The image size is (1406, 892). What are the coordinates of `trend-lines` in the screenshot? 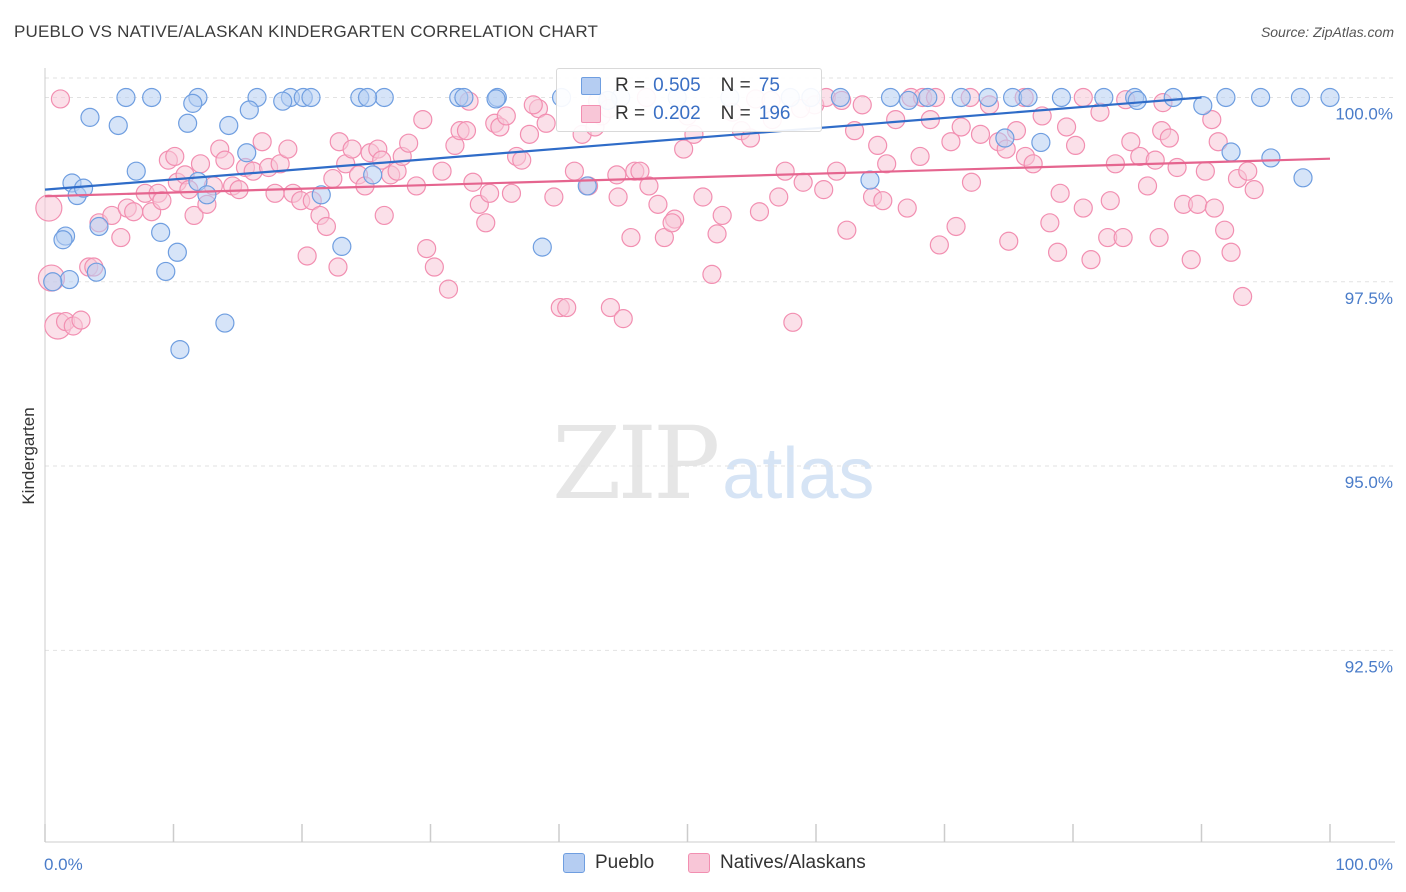 It's located at (687, 147).